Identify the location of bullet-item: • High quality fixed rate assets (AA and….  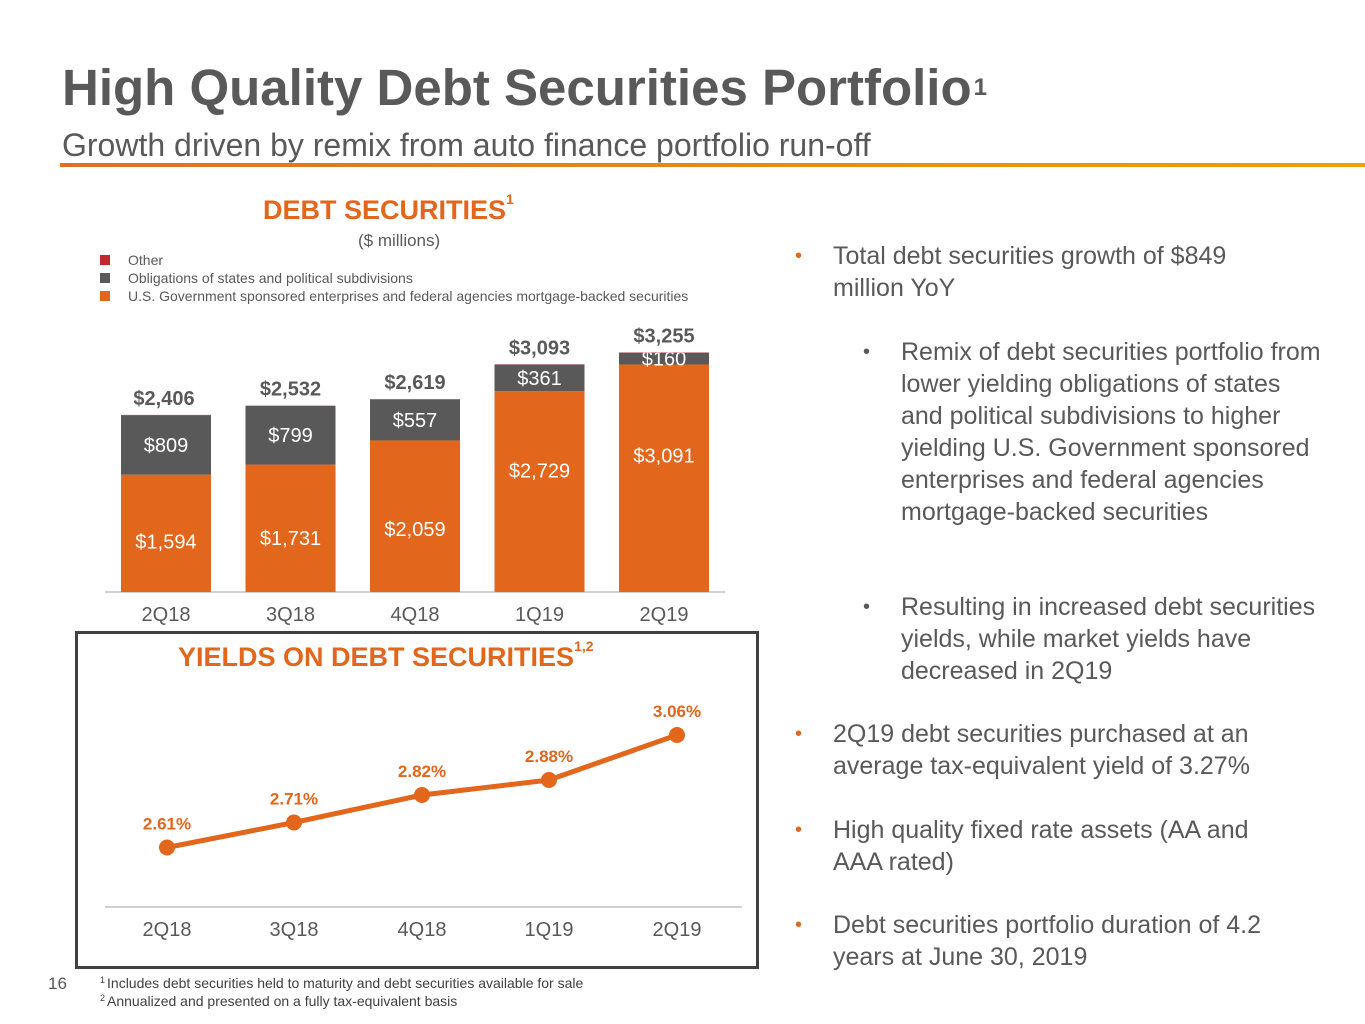
(1022, 846).